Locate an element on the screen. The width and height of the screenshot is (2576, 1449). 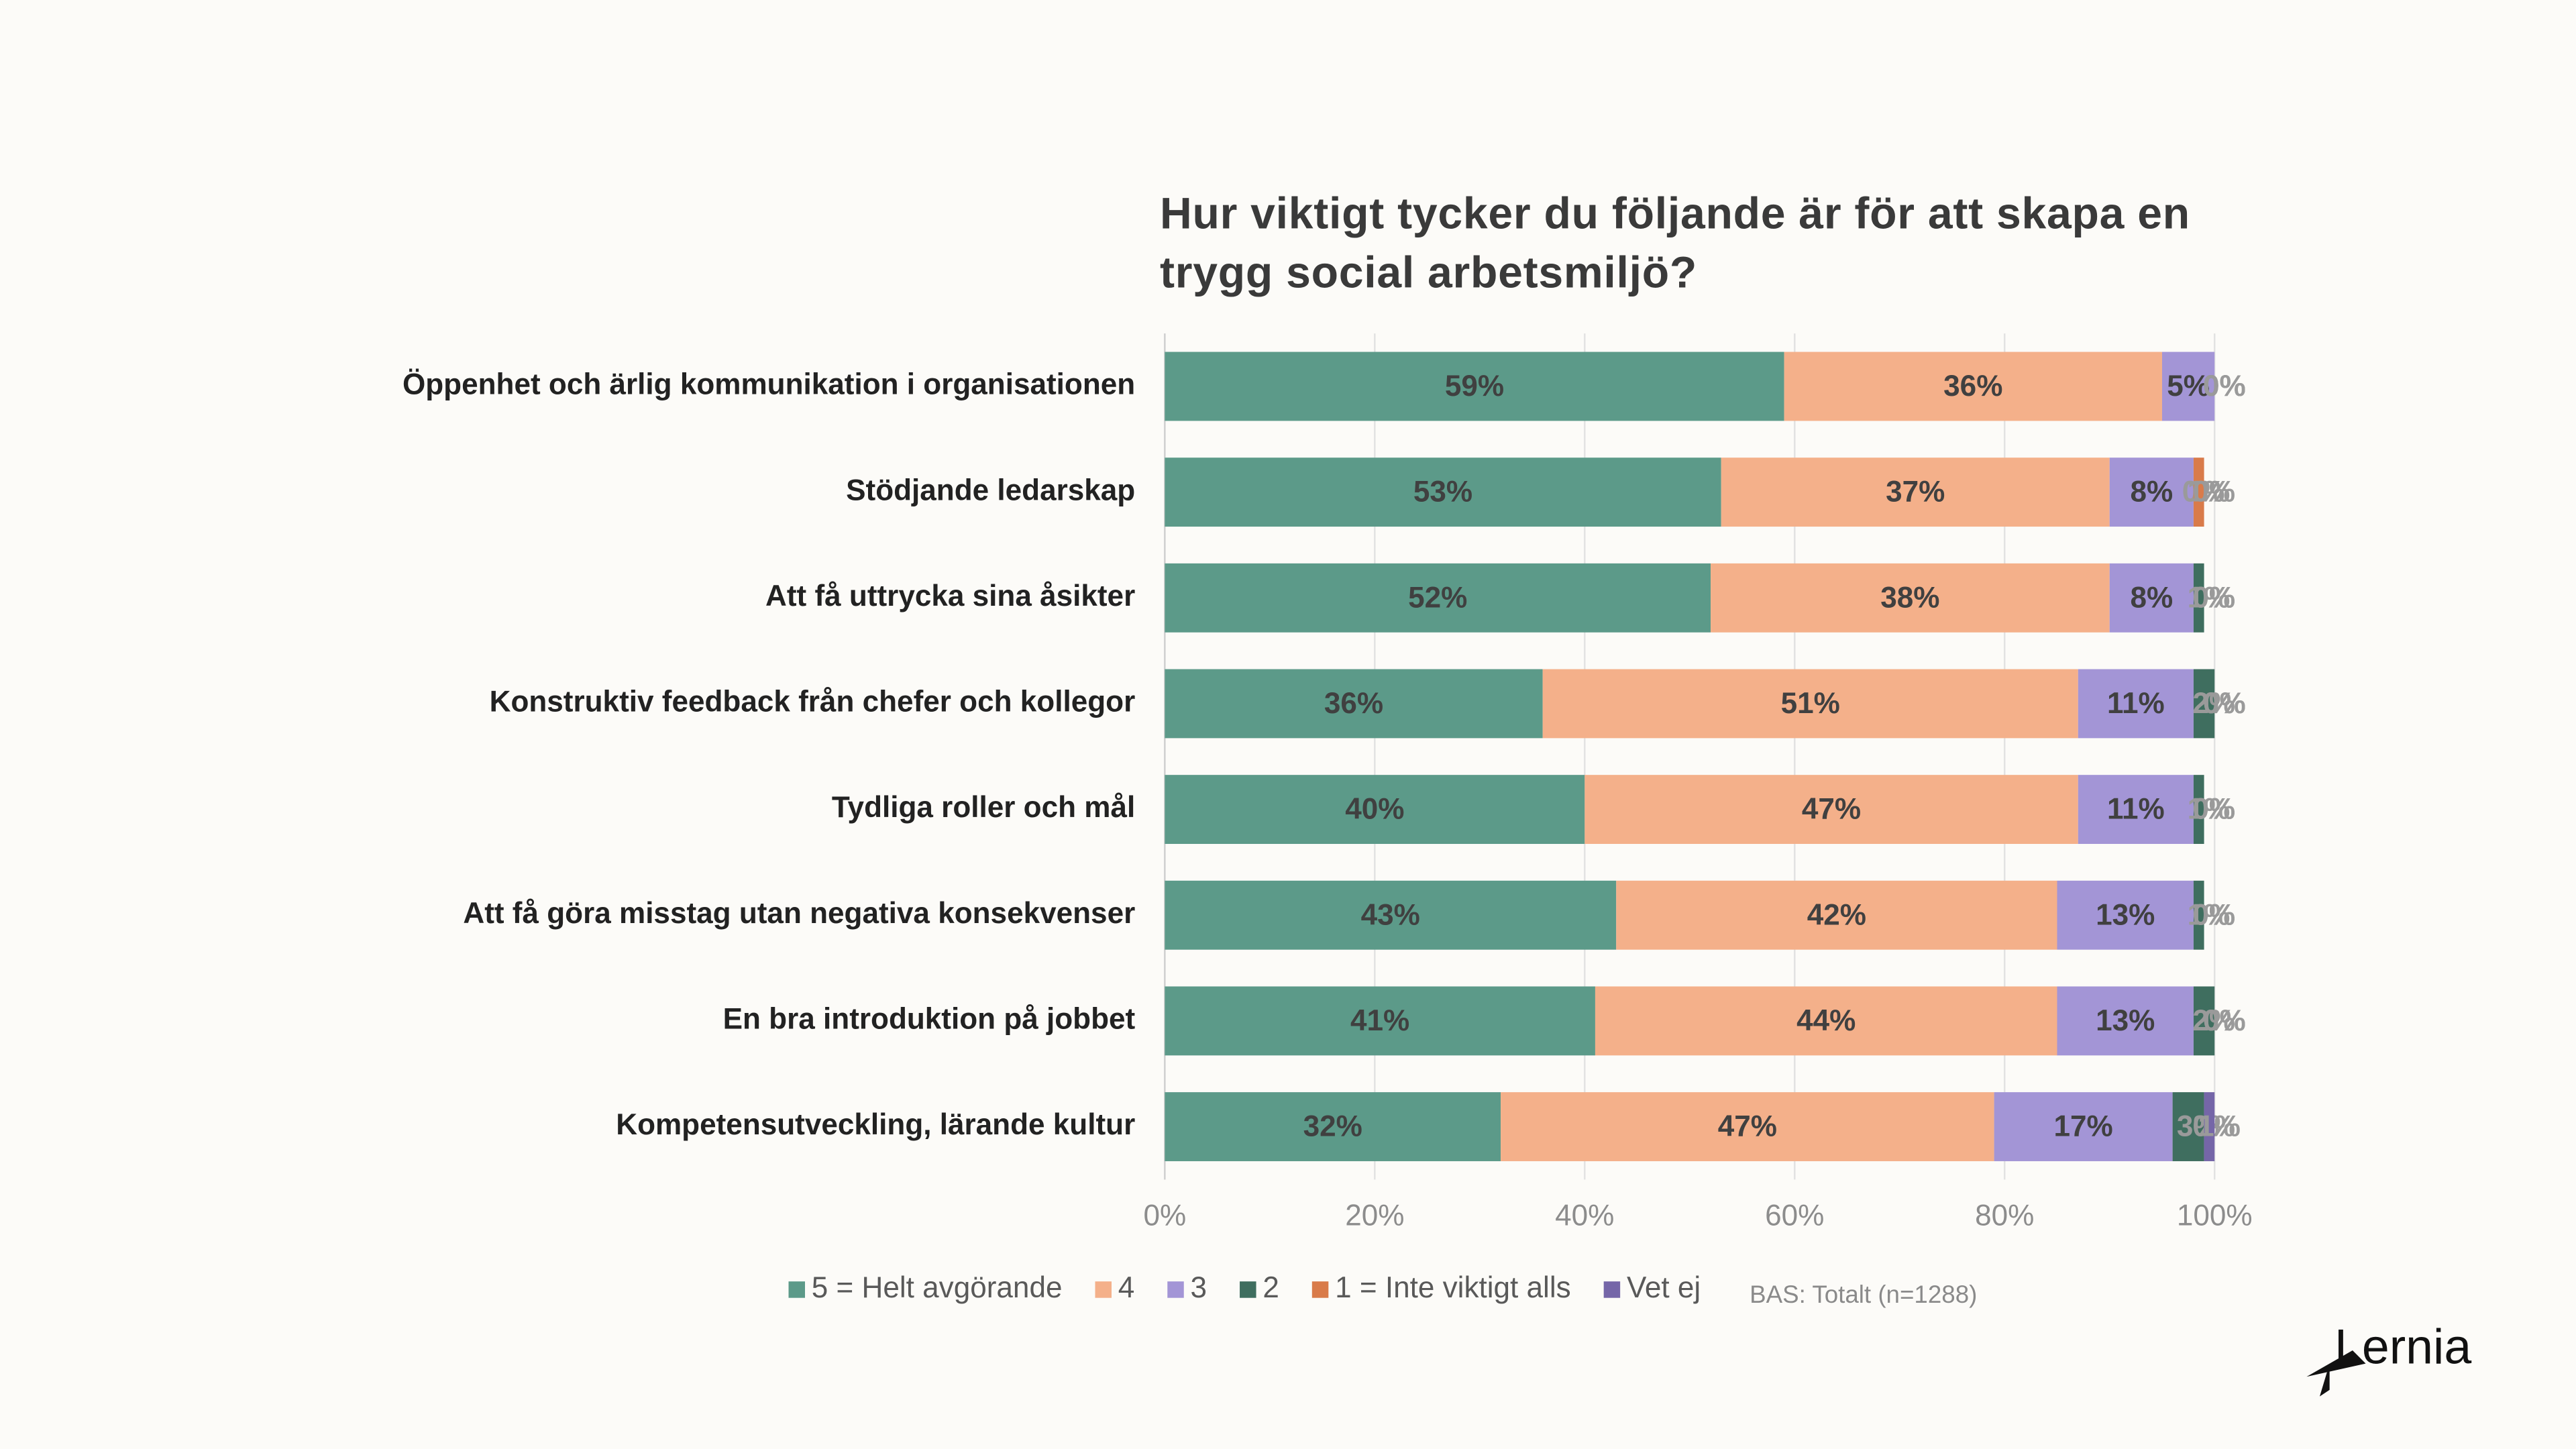
data-label: 5% is located at coordinates (2188, 386).